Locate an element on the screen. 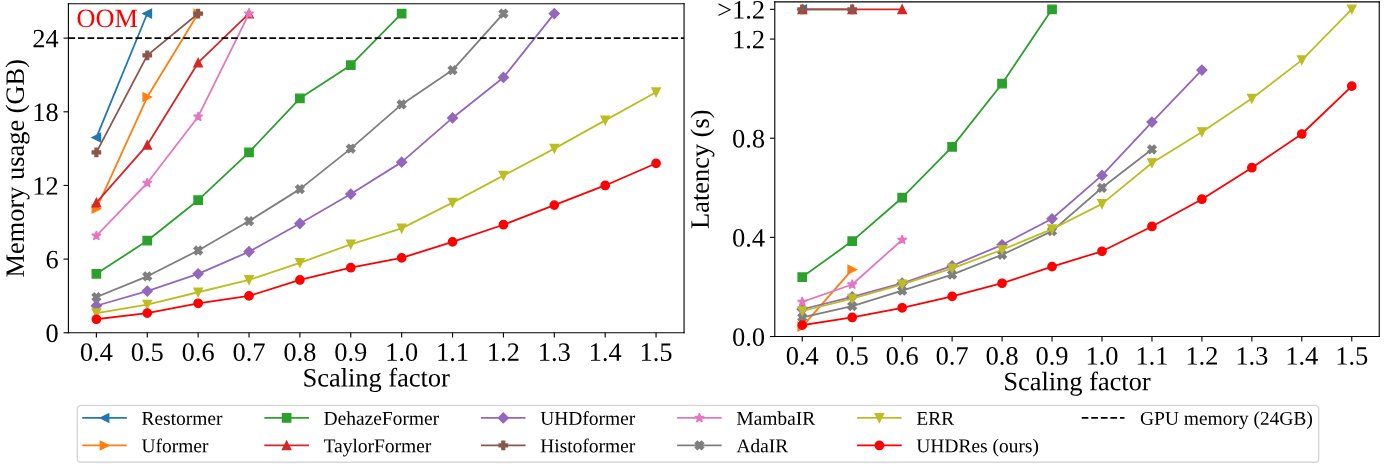  y-axis-title: Latency (s) is located at coordinates (702, 169).